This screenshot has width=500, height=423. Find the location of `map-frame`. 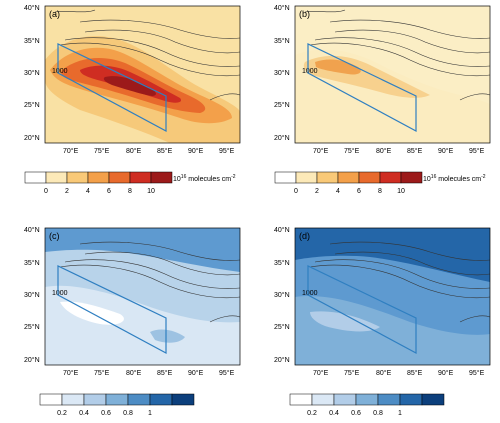

map-frame is located at coordinates (142, 74).